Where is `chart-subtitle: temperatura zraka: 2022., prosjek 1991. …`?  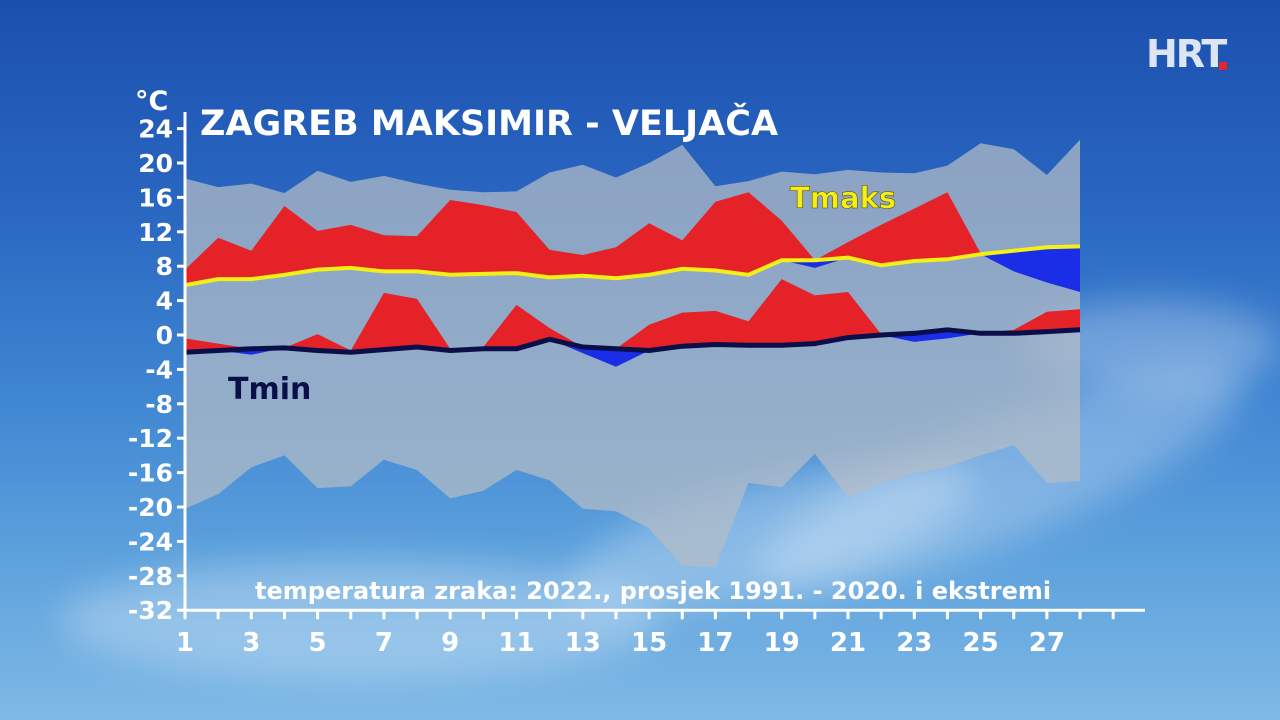
chart-subtitle: temperatura zraka: 2022., prosjek 1991. … is located at coordinates (653, 591).